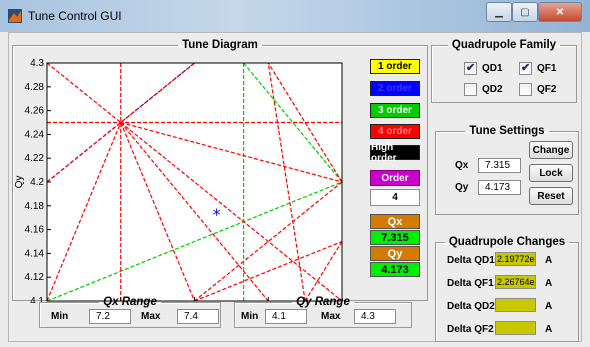  Describe the element at coordinates (37, 182) in the screenshot. I see `y-tick-label: 4.2` at that location.